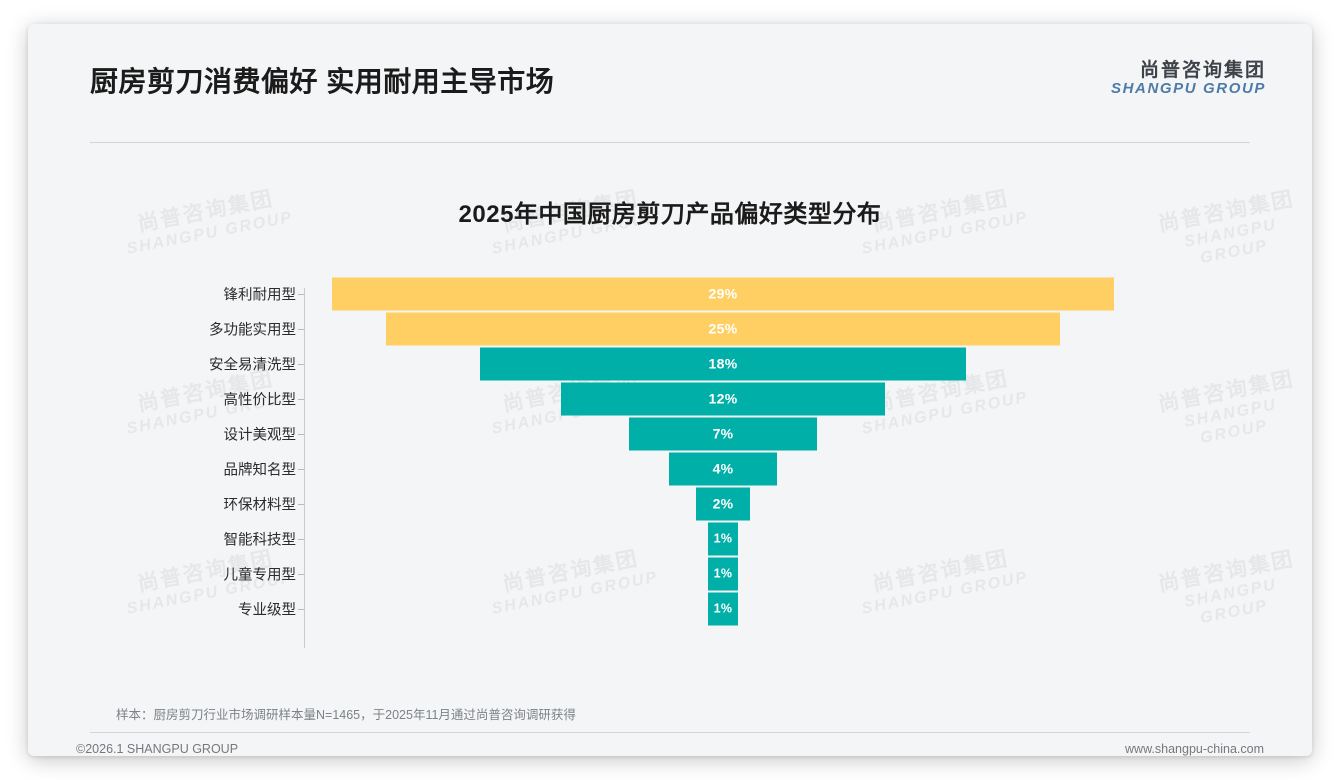 The width and height of the screenshot is (1340, 780). What do you see at coordinates (670, 573) in the screenshot?
I see `chart-row: 儿童专用型 1%` at bounding box center [670, 573].